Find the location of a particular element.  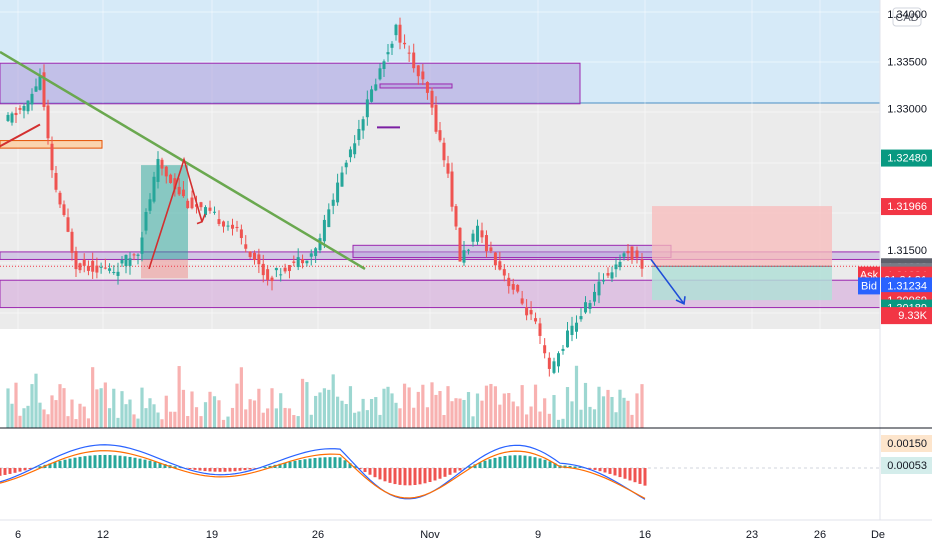

long-position-target is located at coordinates (164, 212).